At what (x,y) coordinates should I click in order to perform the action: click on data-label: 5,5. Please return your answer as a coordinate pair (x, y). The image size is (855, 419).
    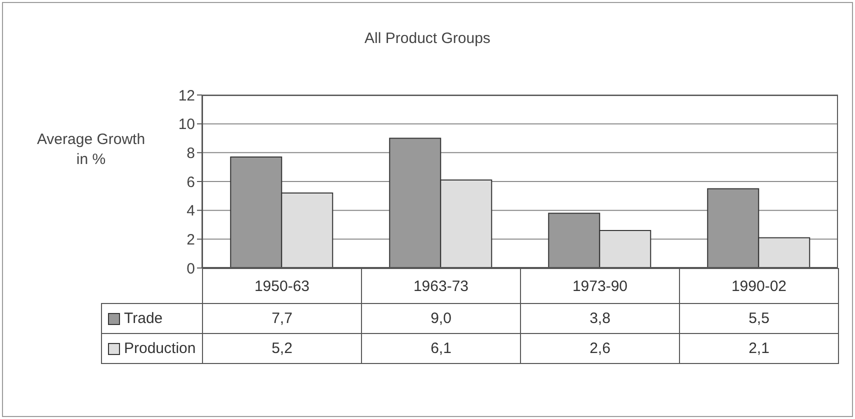
    Looking at the image, I should click on (759, 318).